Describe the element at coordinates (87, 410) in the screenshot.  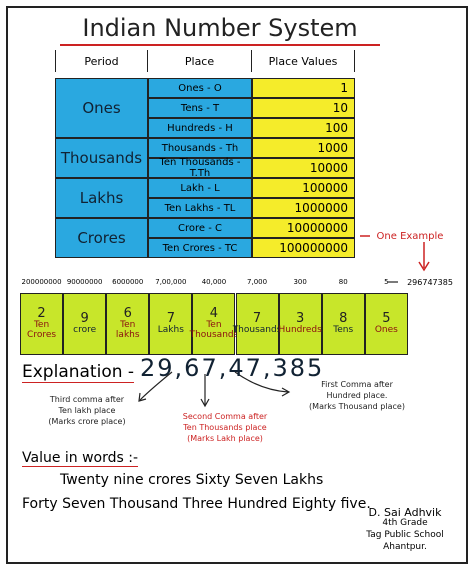
I see `explanation-note: Ten lakh place` at that location.